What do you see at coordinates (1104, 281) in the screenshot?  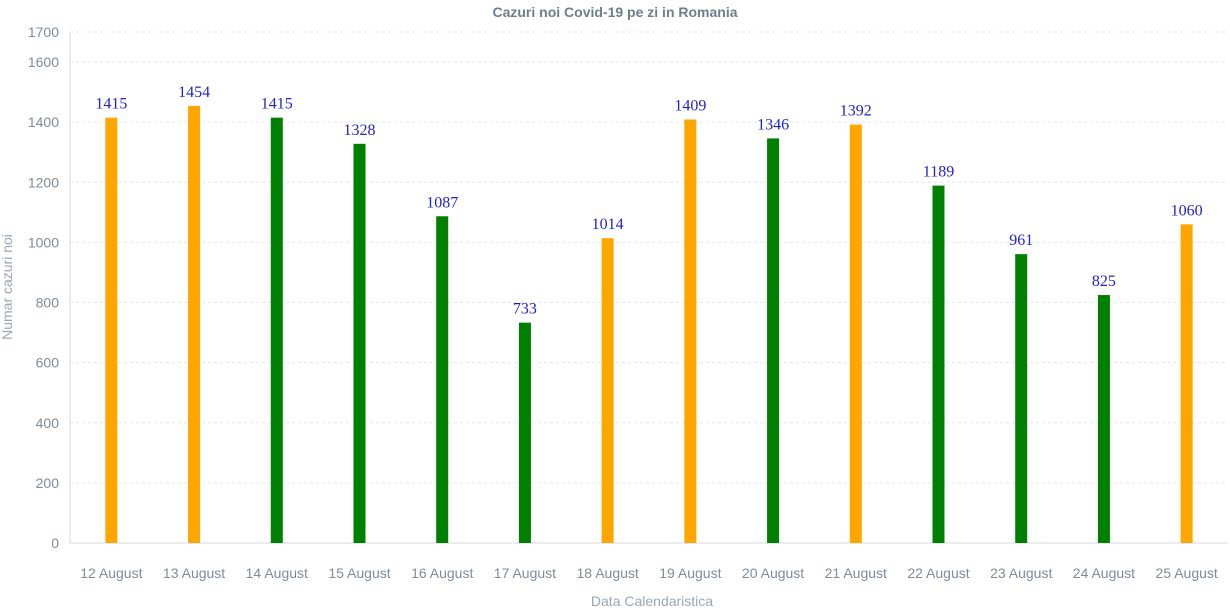 I see `data-label: 825` at bounding box center [1104, 281].